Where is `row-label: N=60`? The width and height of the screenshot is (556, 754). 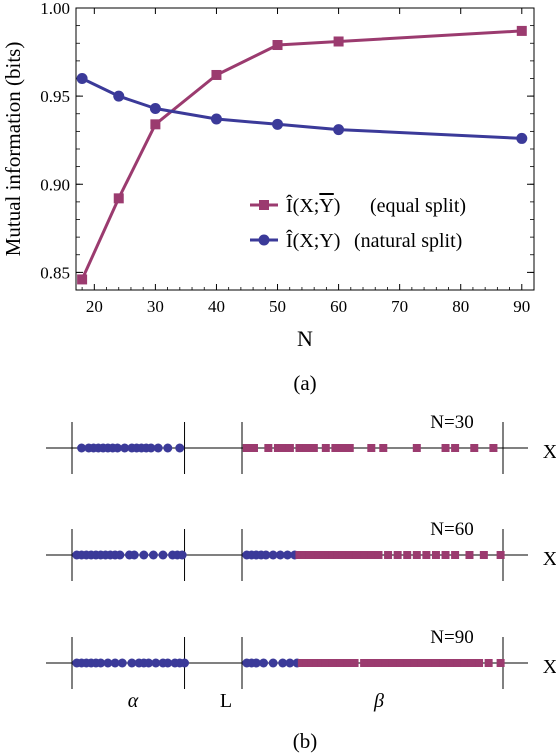 row-label: N=60 is located at coordinates (451, 529).